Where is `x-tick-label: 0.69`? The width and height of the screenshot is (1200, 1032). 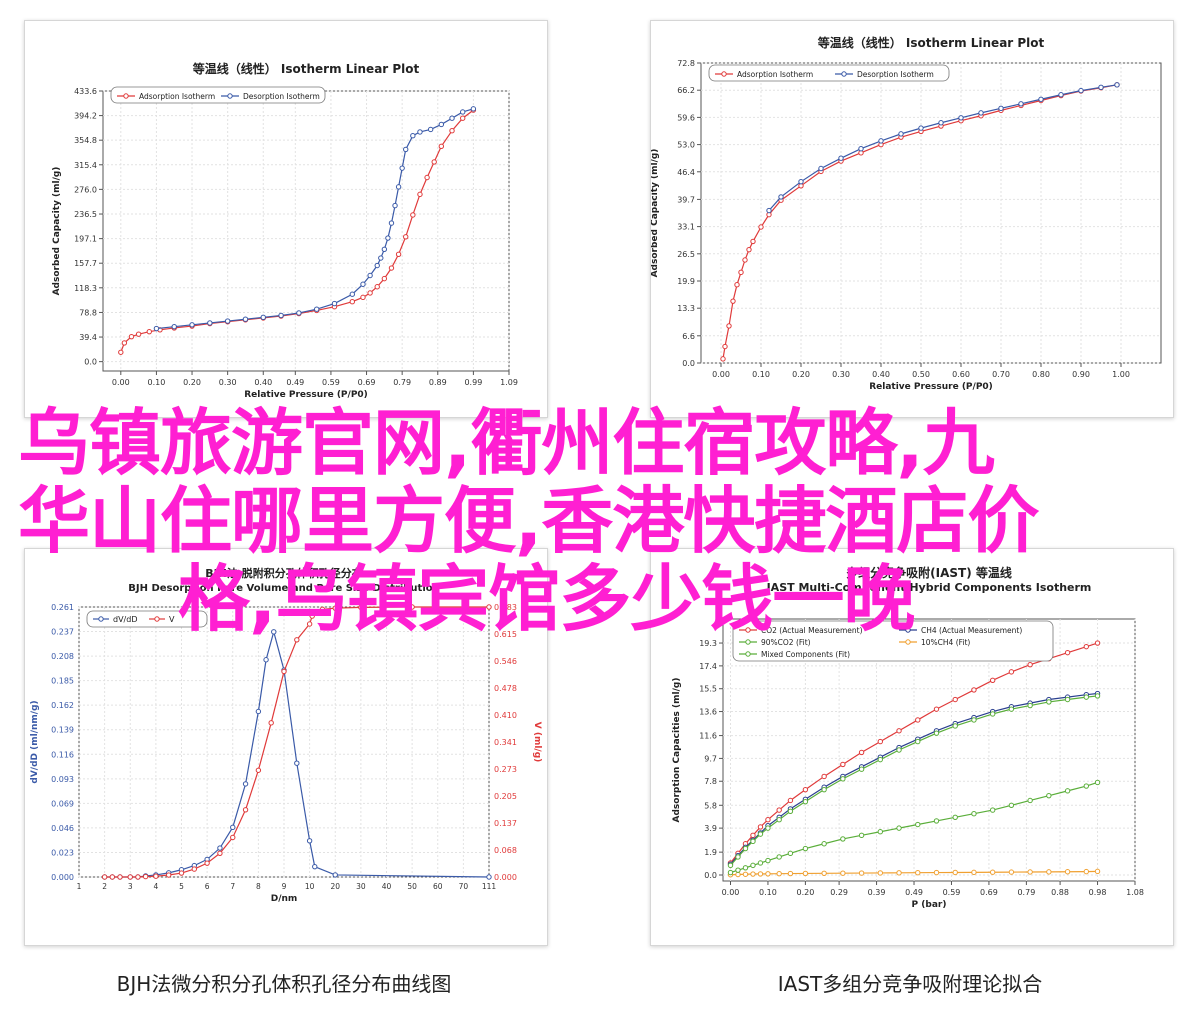
x-tick-label: 0.69 is located at coordinates (989, 892).